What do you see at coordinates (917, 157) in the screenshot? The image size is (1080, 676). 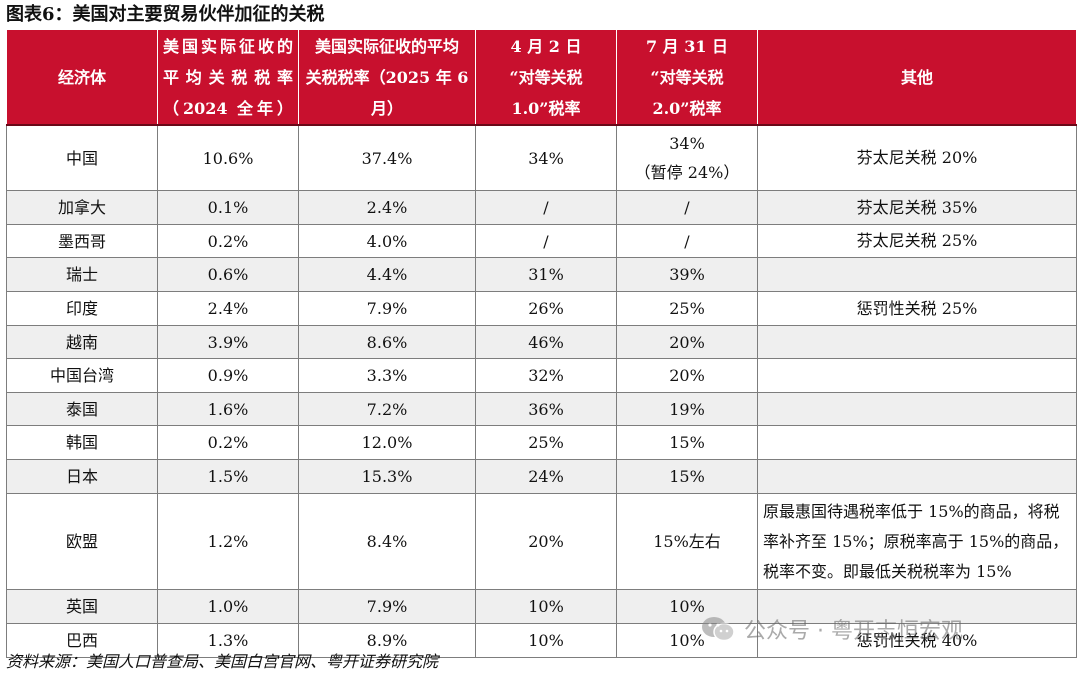 I see `cell-other: 芬太尼关税 20%` at bounding box center [917, 157].